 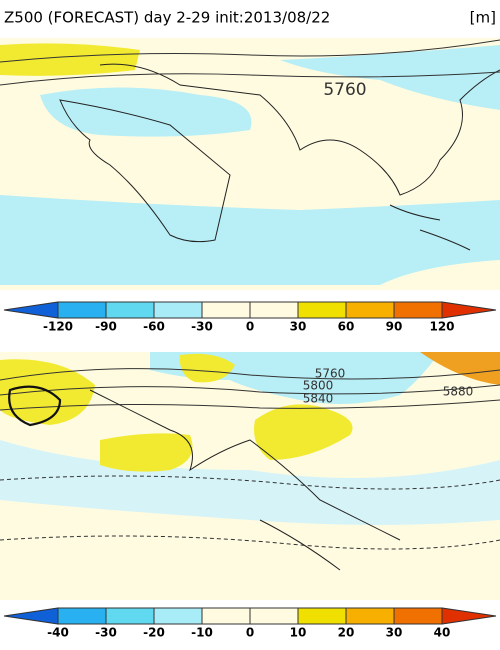 What do you see at coordinates (346, 327) in the screenshot?
I see `colorbar-tick-label: 60` at bounding box center [346, 327].